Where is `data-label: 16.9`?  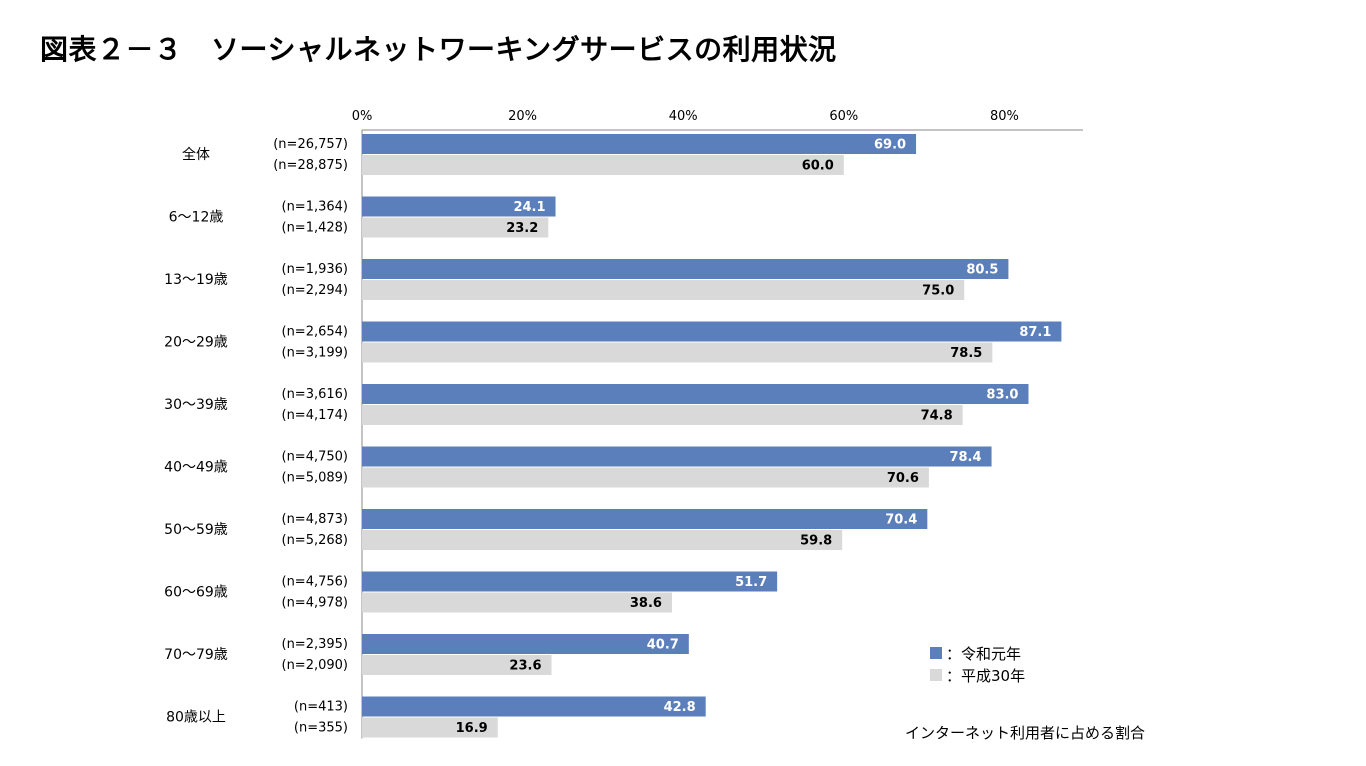
data-label: 16.9 is located at coordinates (472, 728).